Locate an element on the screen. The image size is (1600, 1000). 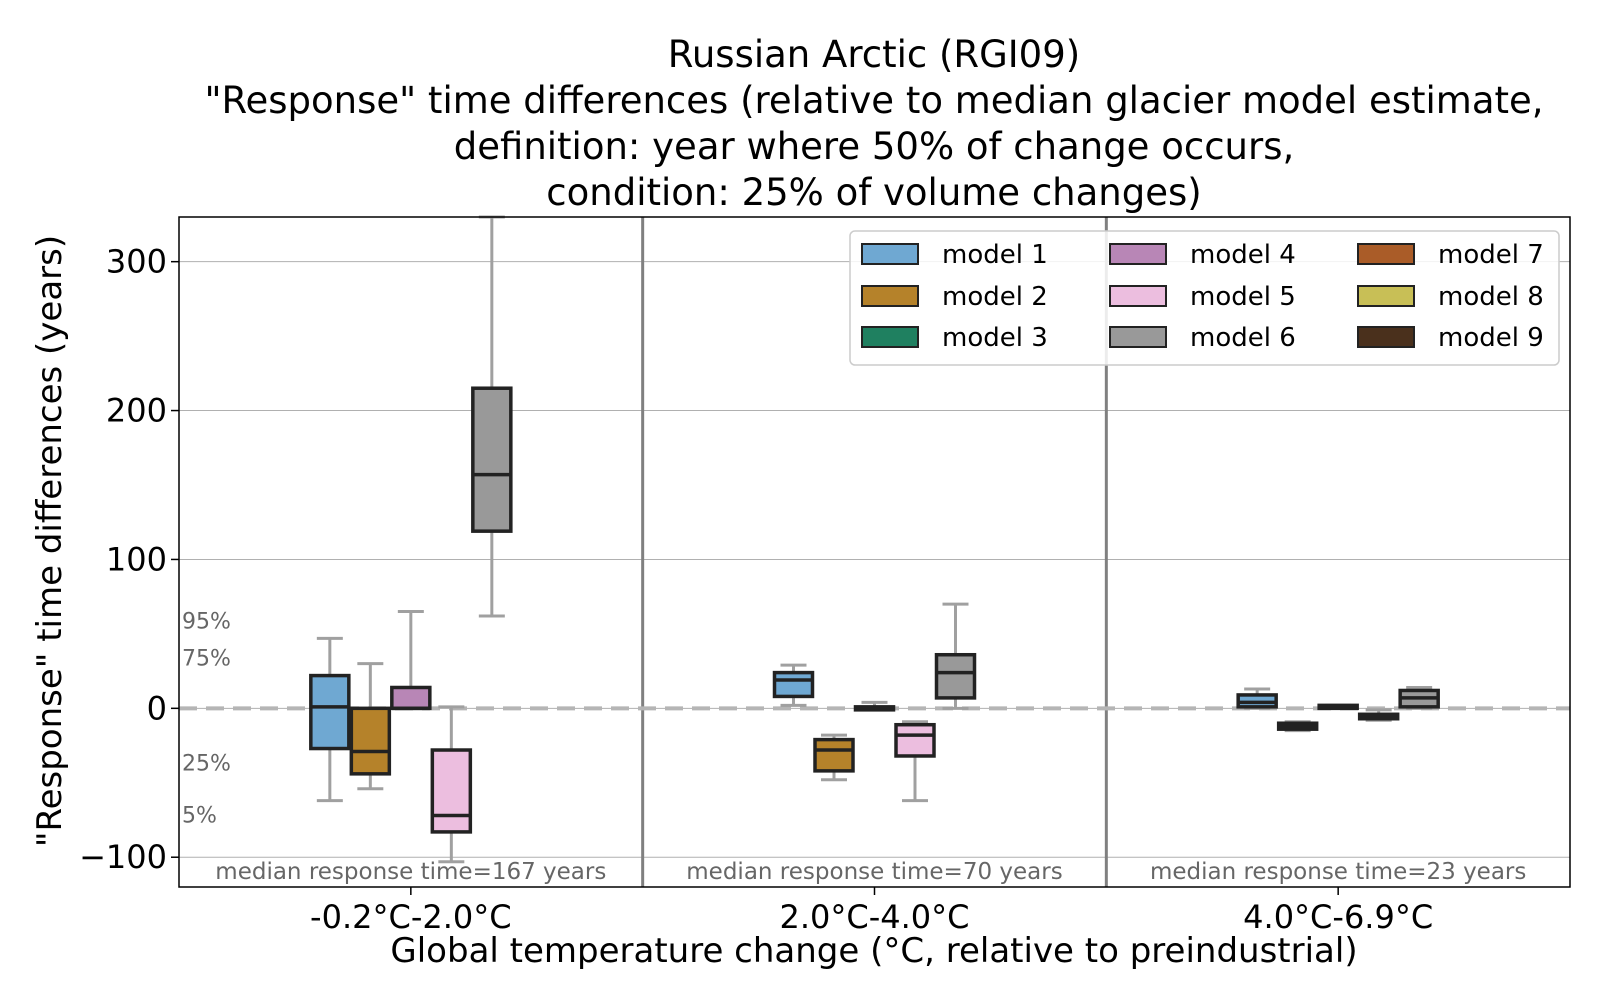
legend-label-4: model 4 is located at coordinates (1243, 255).